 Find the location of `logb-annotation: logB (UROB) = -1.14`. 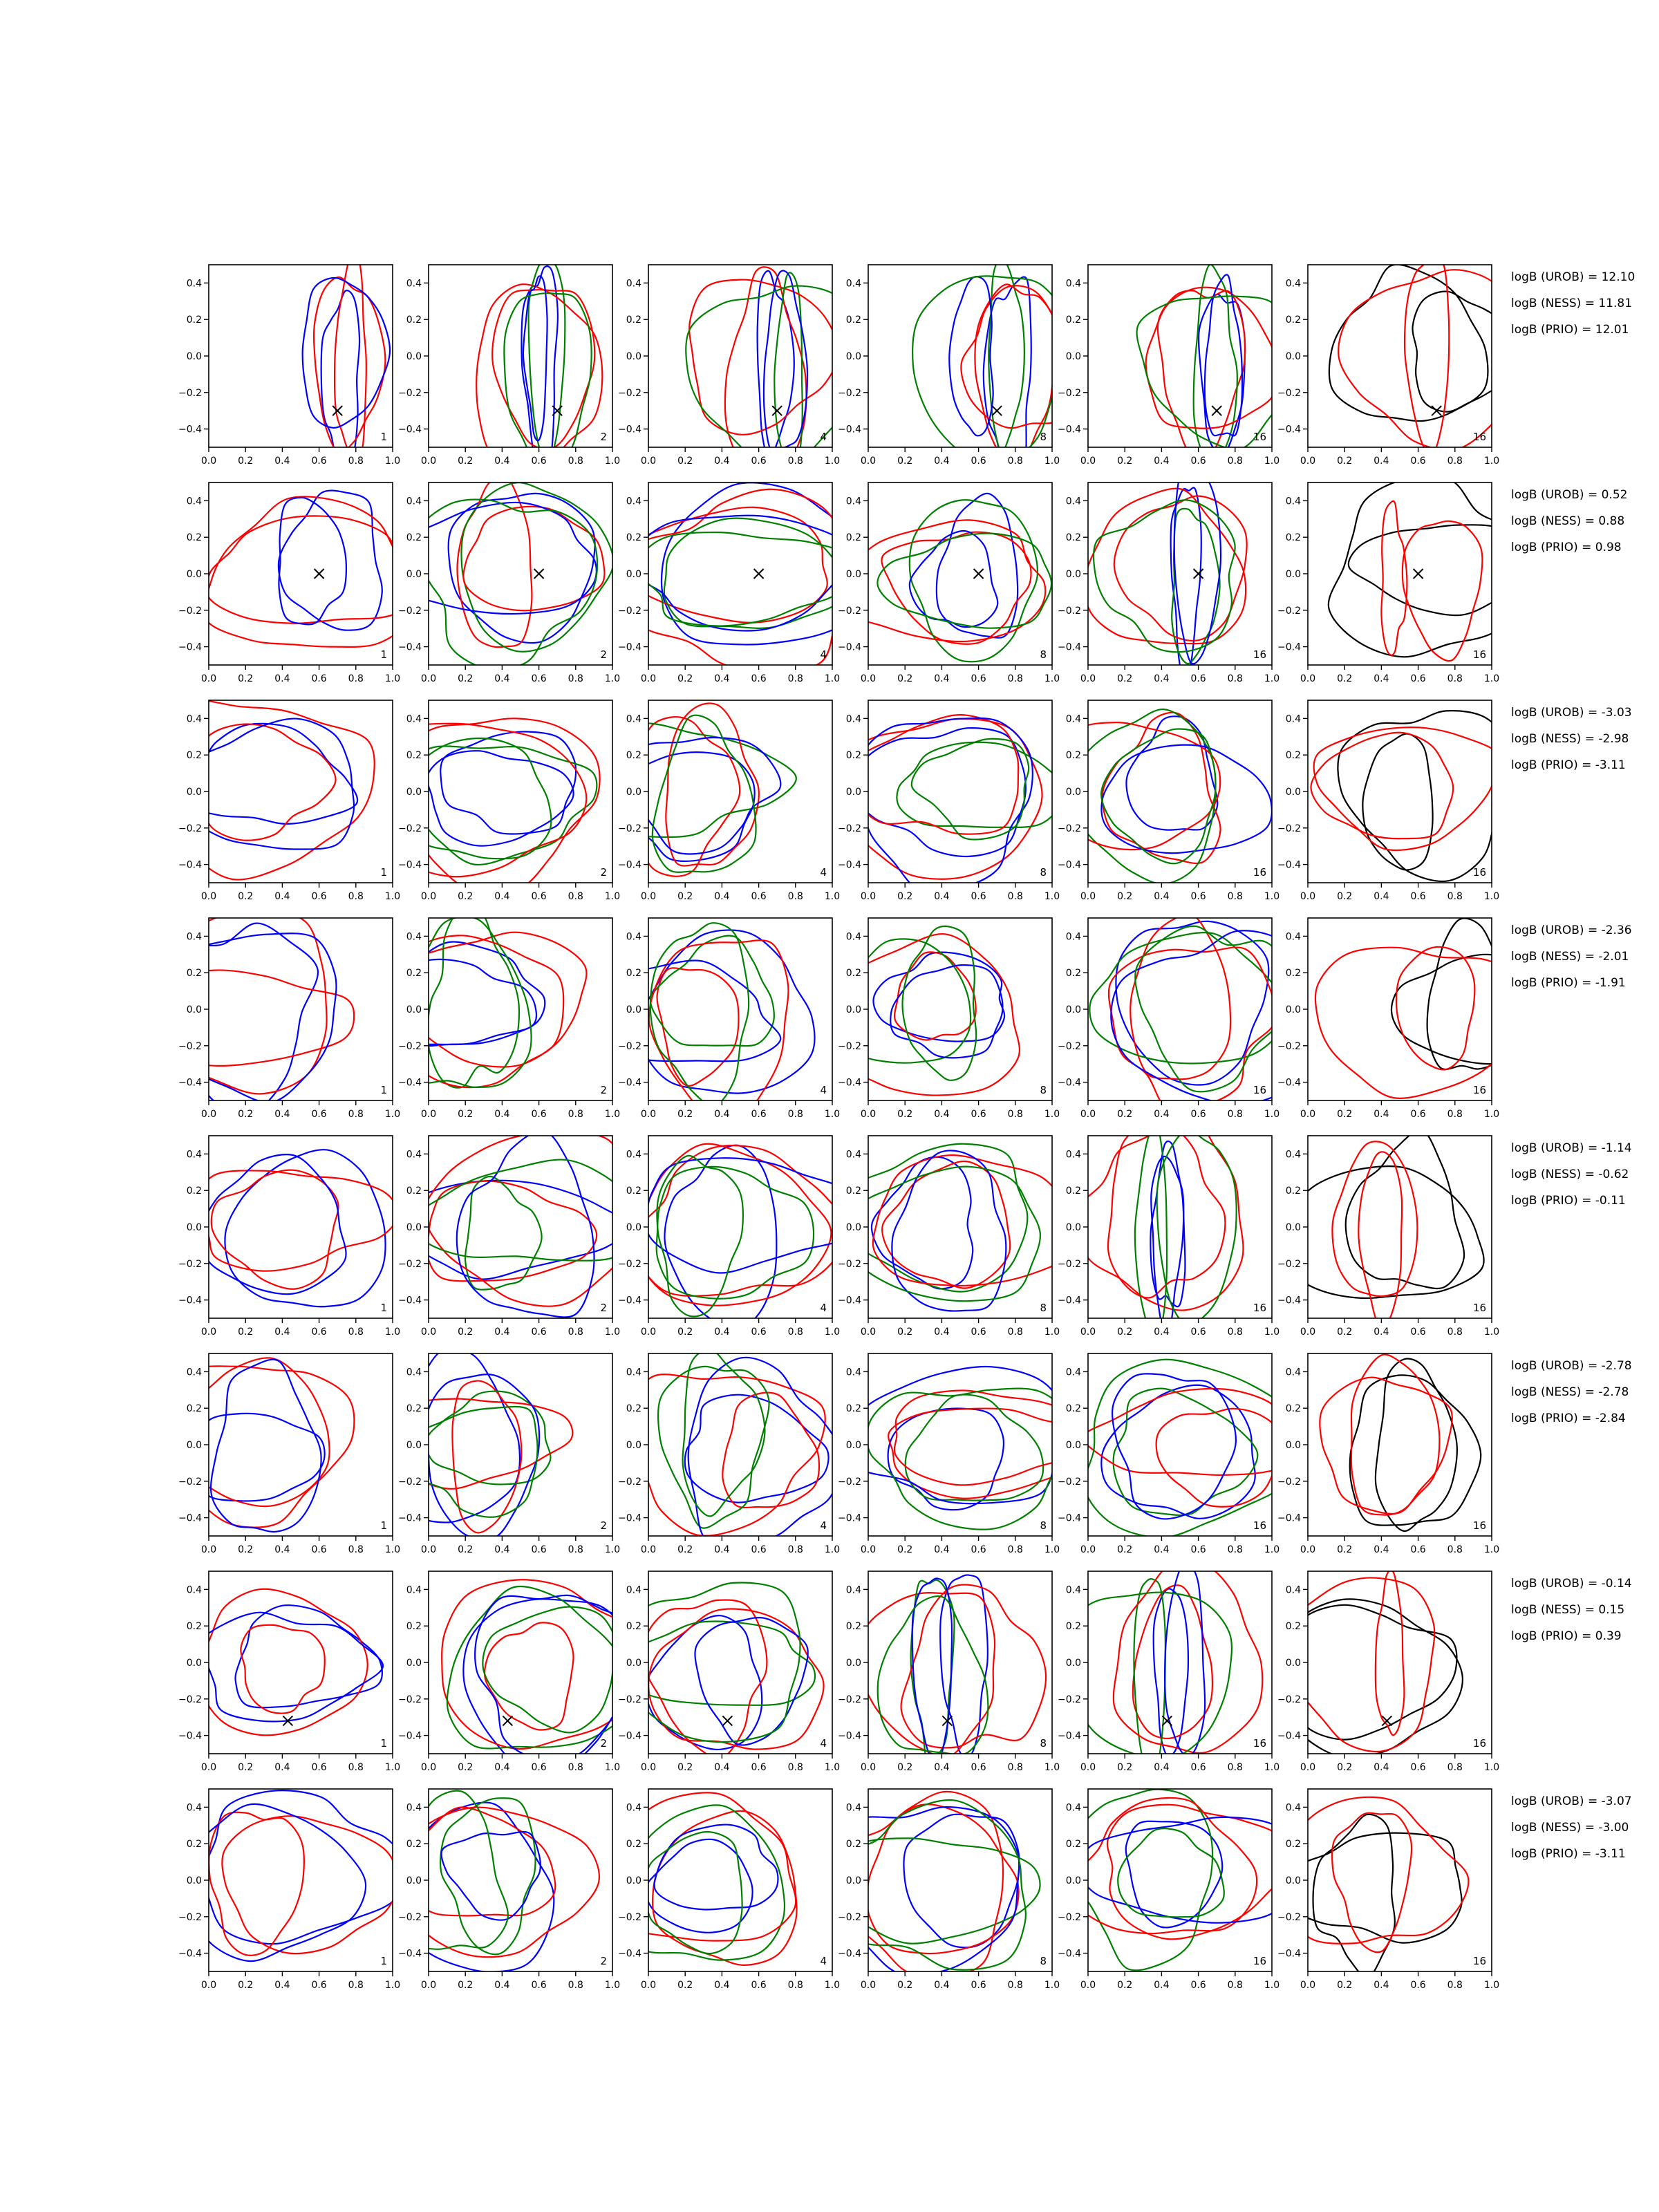

logb-annotation: logB (UROB) = -1.14 is located at coordinates (1572, 1148).